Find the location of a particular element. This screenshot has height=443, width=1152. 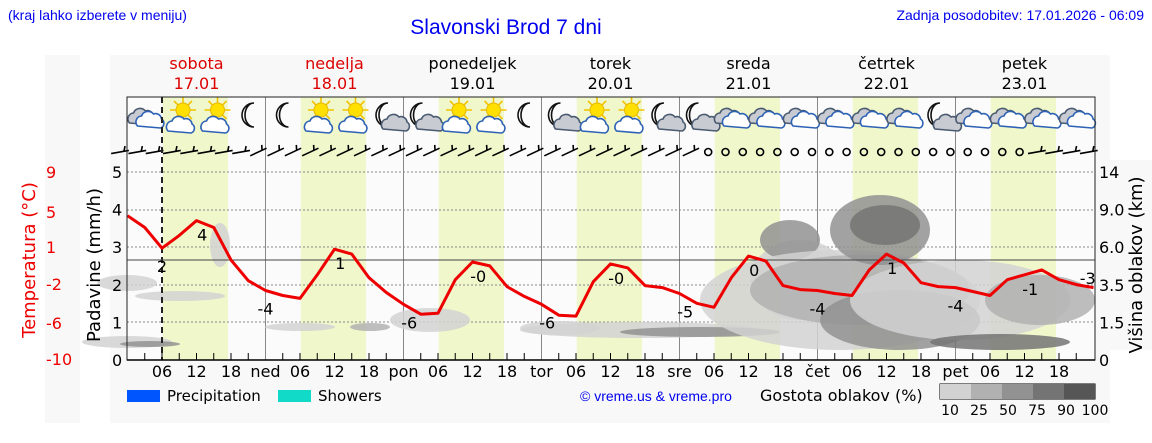

svg-text: -6 is located at coordinates (54, 323).